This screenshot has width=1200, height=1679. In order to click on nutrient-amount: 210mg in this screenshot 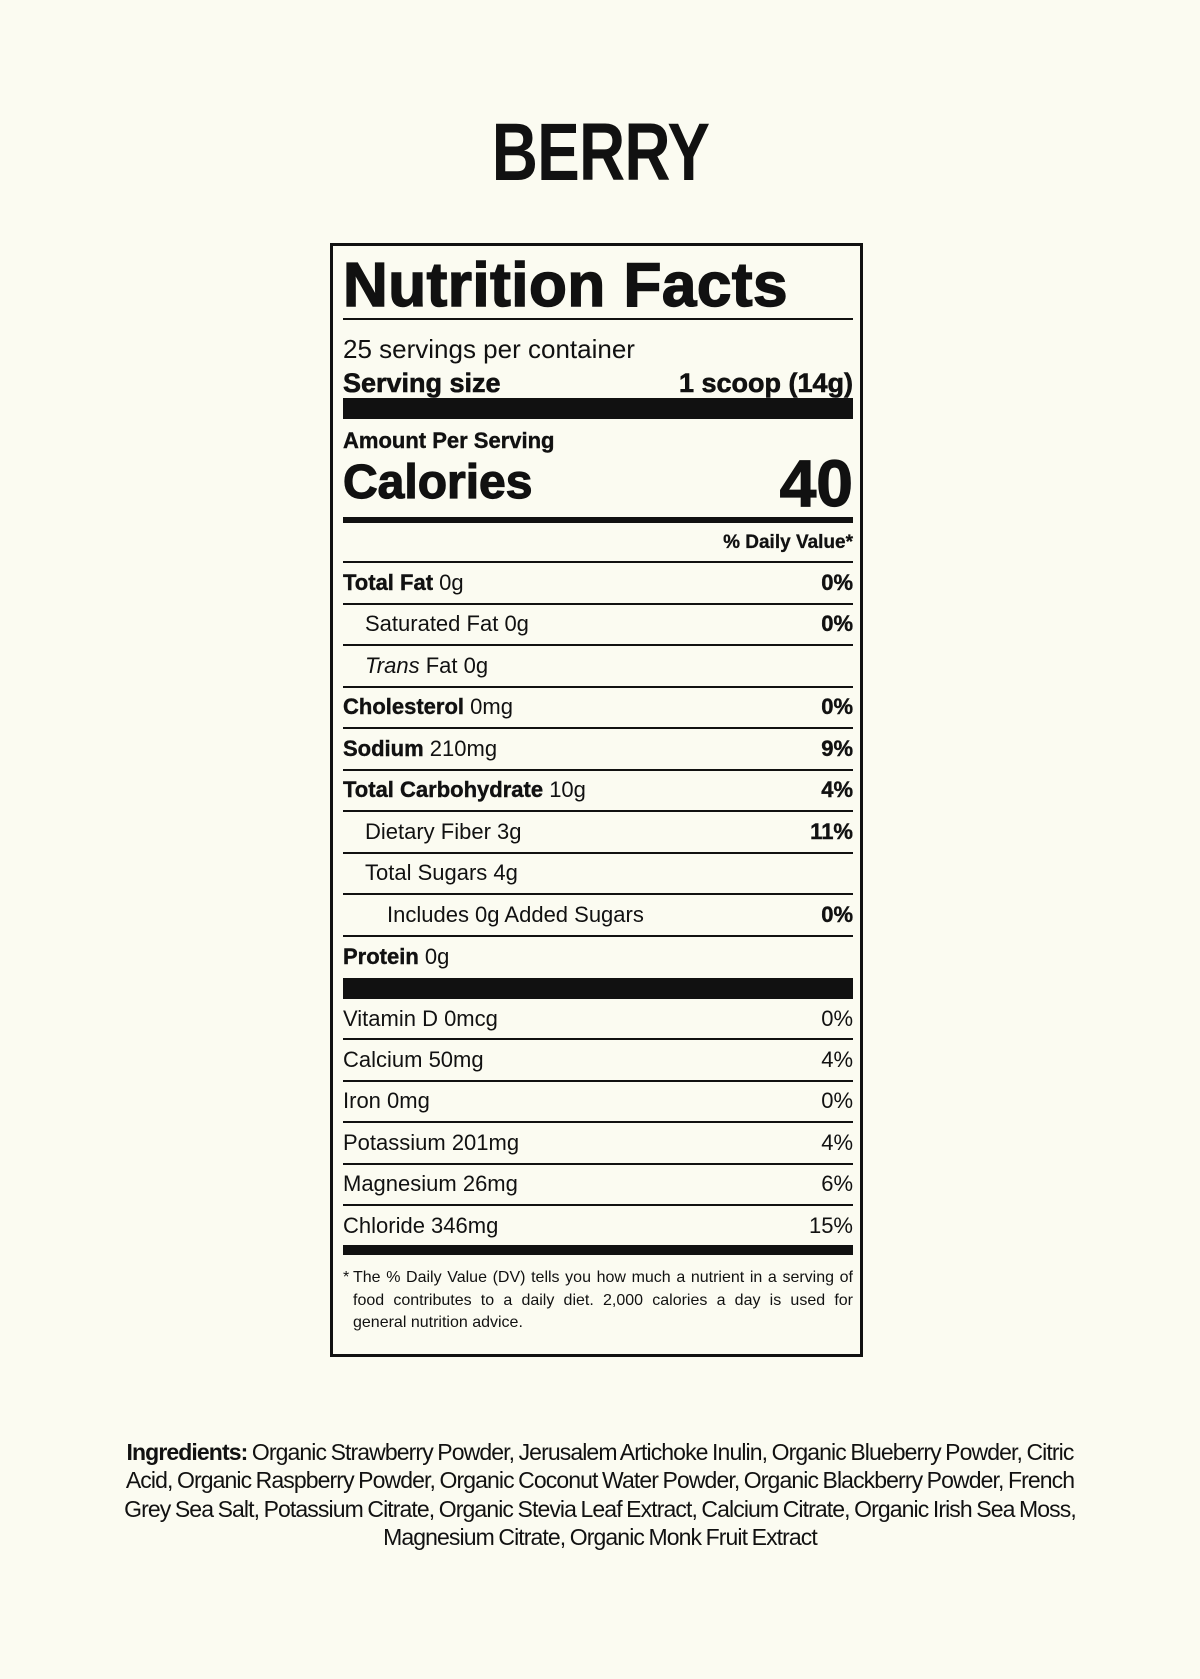, I will do `click(463, 748)`.